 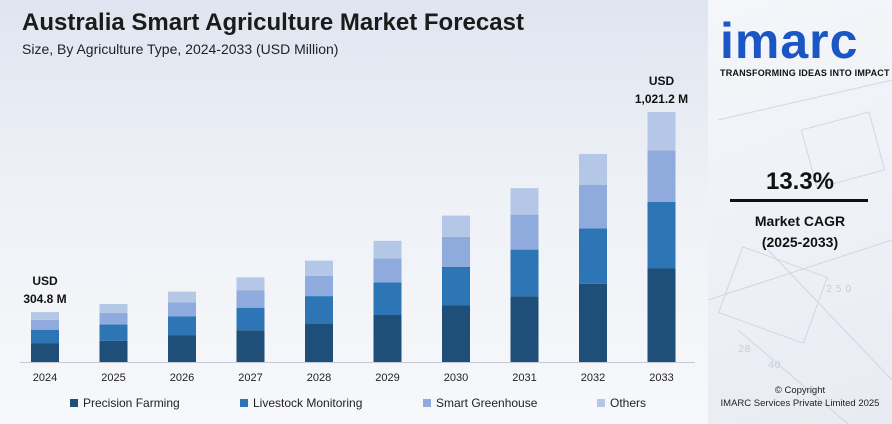 What do you see at coordinates (789, 41) in the screenshot?
I see `imarc-logo: imarc` at bounding box center [789, 41].